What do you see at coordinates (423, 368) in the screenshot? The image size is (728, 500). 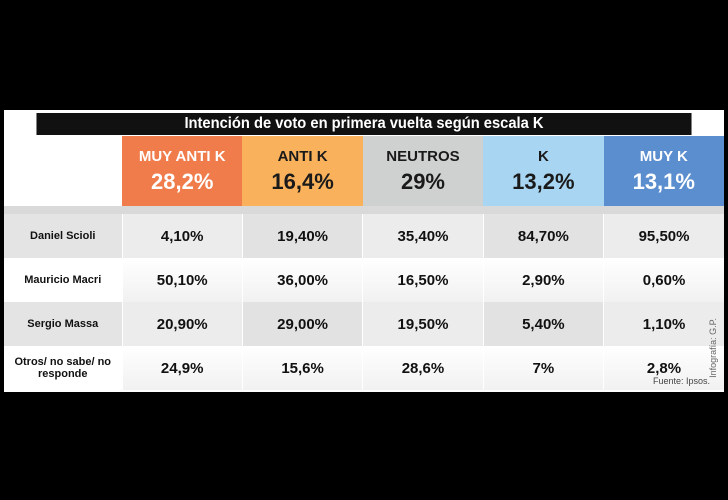 I see `table-cell: 28,6%` at bounding box center [423, 368].